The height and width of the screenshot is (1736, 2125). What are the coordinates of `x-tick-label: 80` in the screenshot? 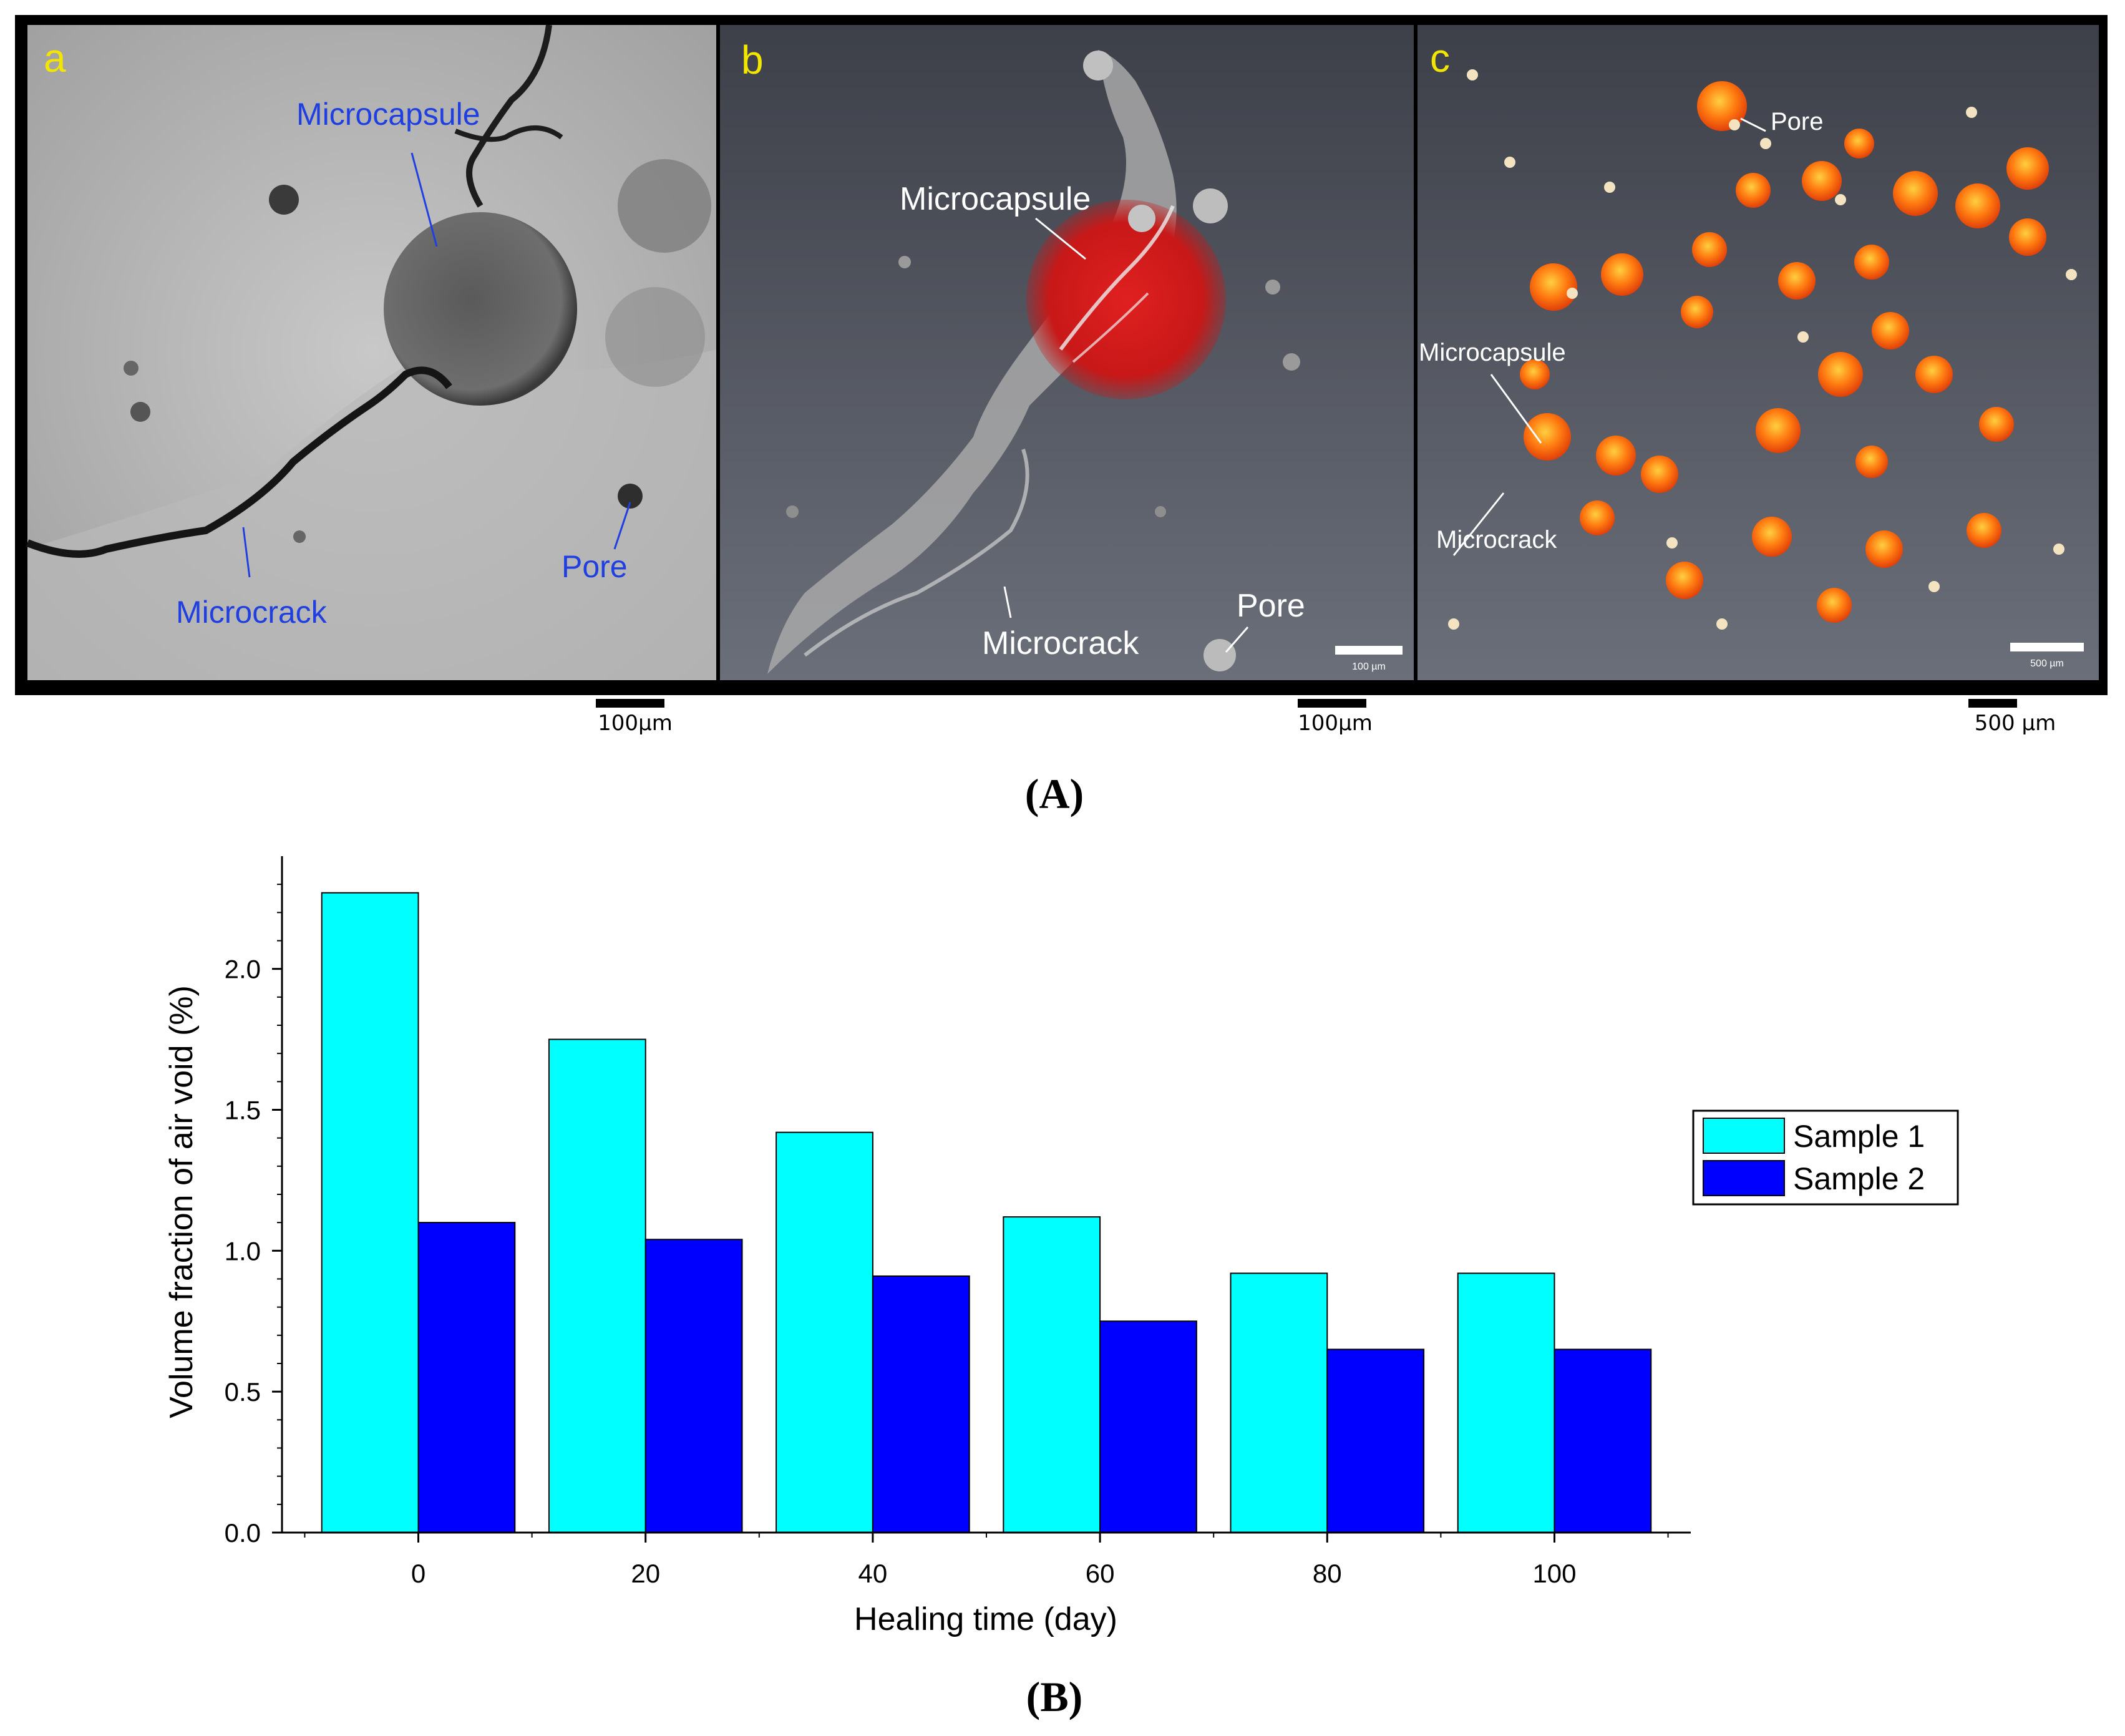 It's located at (1328, 1573).